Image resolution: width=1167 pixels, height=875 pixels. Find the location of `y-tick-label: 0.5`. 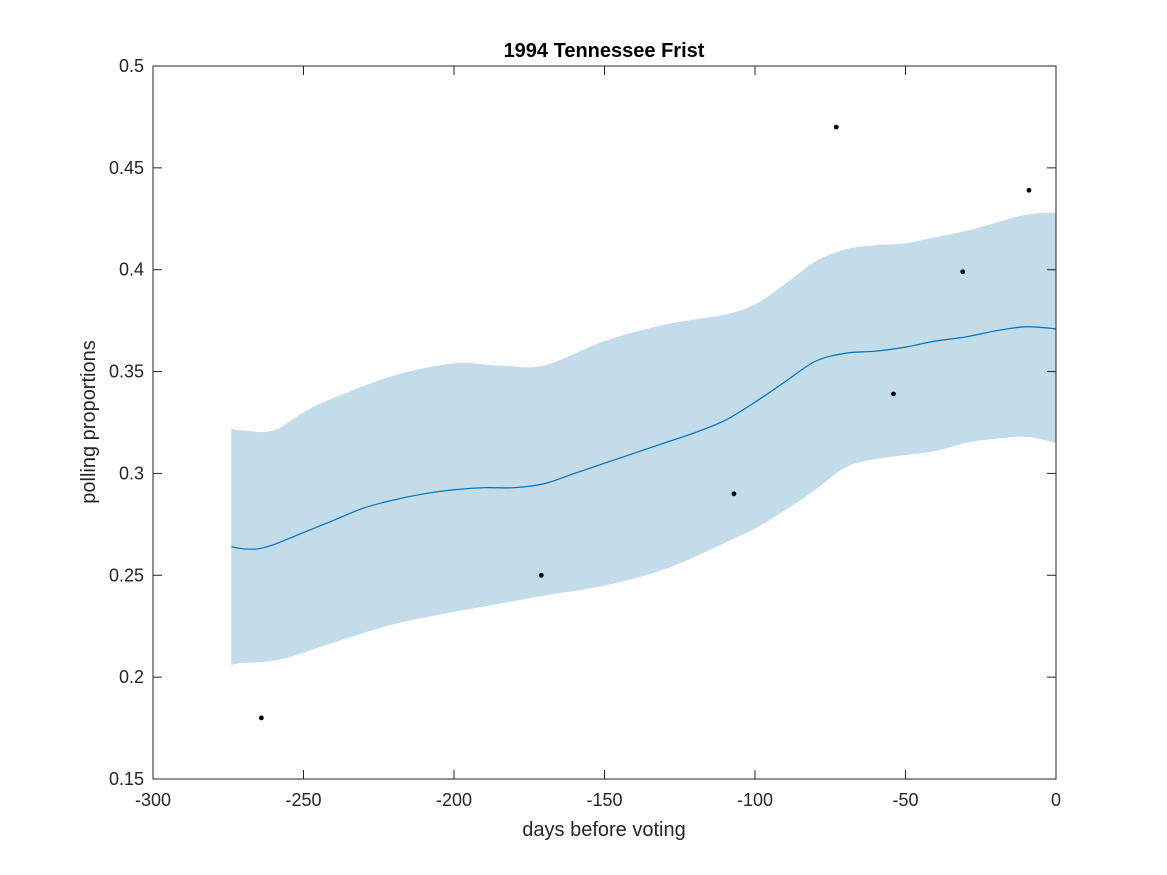

y-tick-label: 0.5 is located at coordinates (131, 66).